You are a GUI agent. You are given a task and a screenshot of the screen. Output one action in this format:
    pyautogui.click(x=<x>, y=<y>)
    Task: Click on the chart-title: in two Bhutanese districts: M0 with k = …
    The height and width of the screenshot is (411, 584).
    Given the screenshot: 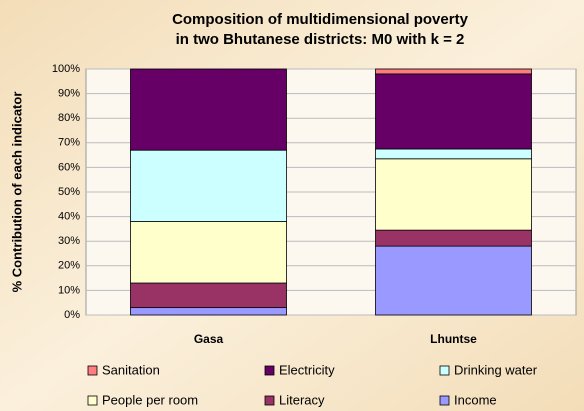 What is the action you would take?
    pyautogui.click(x=320, y=39)
    